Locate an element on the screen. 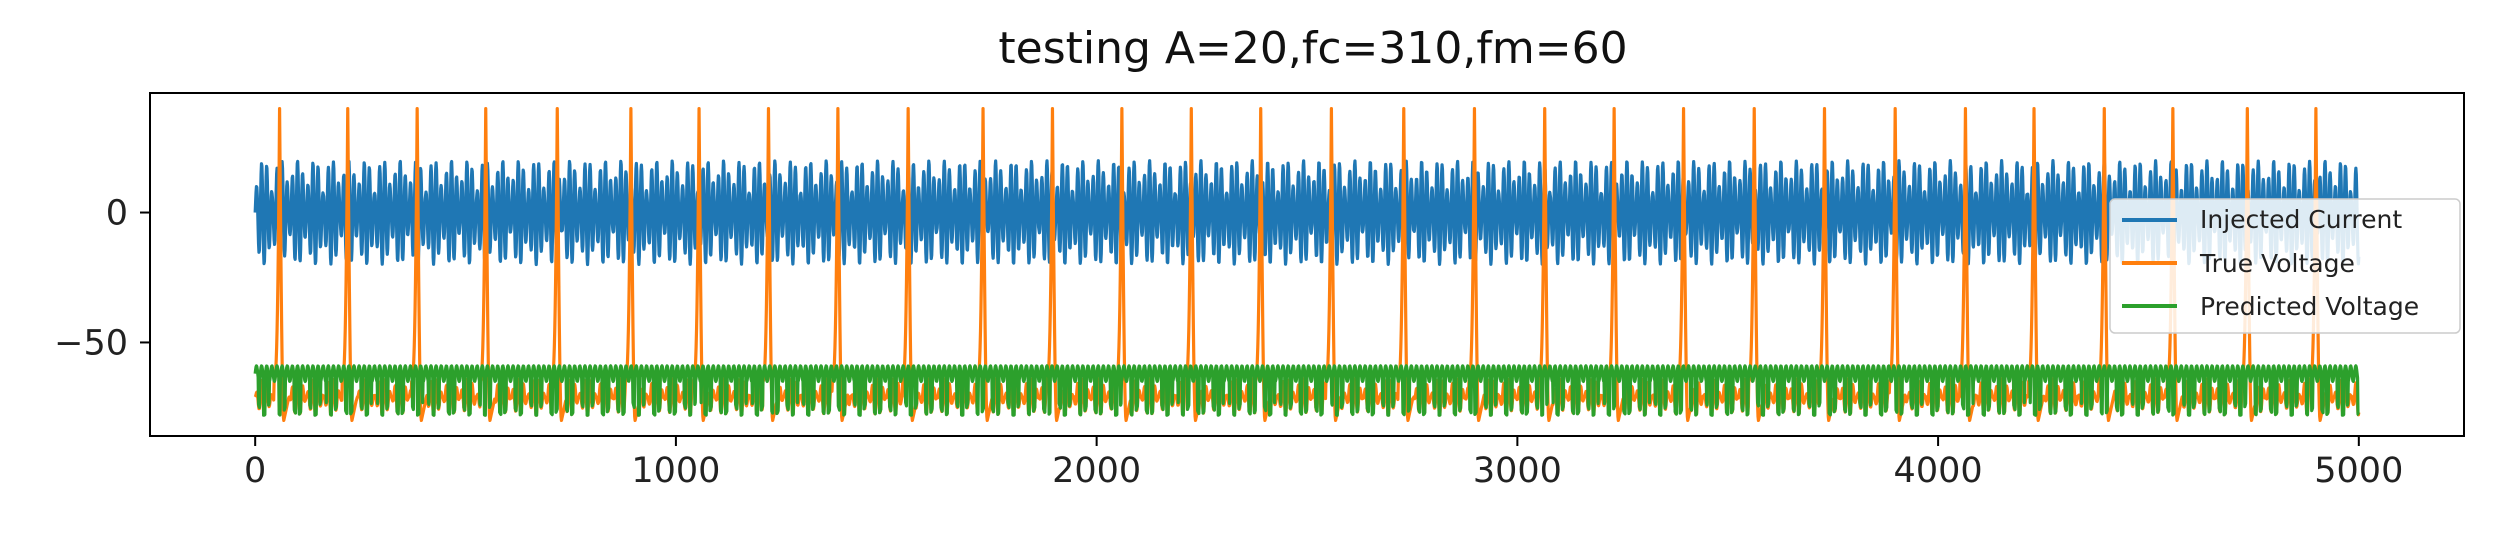 The height and width of the screenshot is (540, 2502). legend-label-predicted-voltage: Predicted Voltage is located at coordinates (2309, 306).